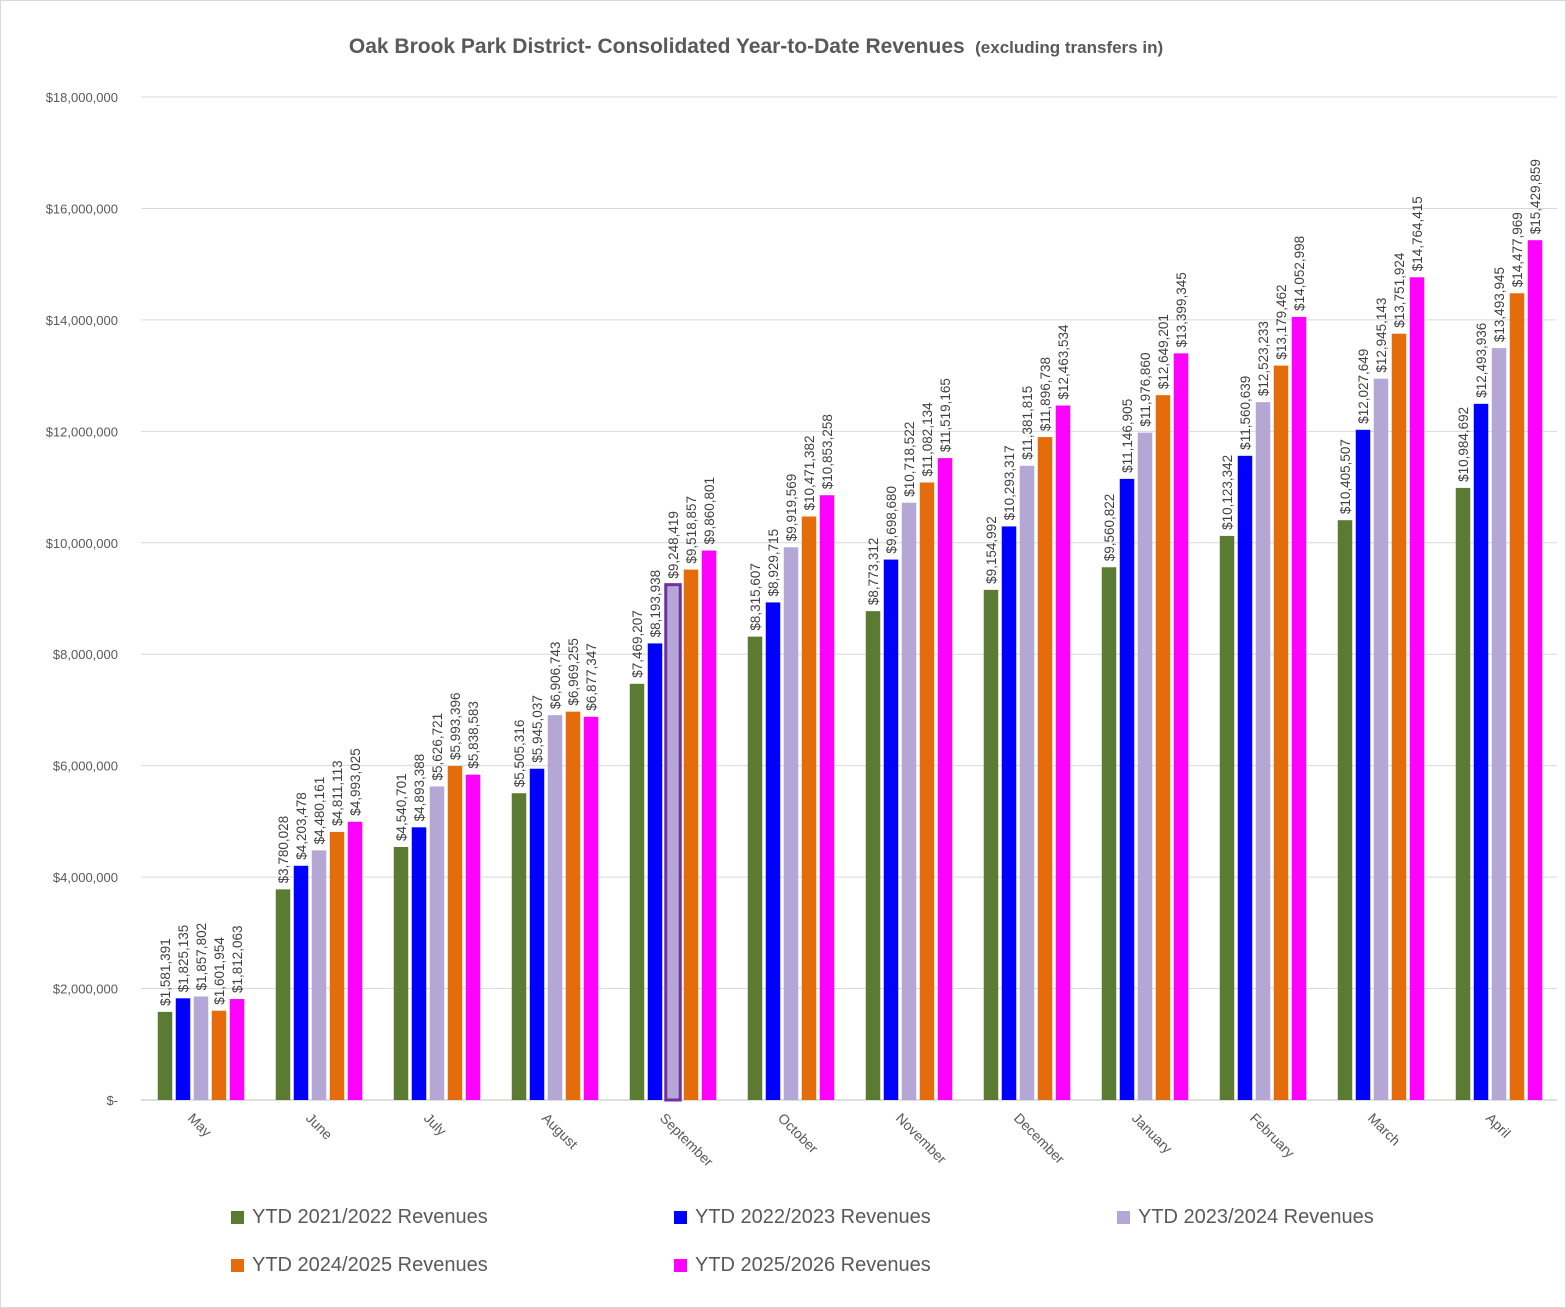 Image resolution: width=1566 pixels, height=1308 pixels. I want to click on legend-item: YTD 2024/2025 Revenues, so click(359, 1265).